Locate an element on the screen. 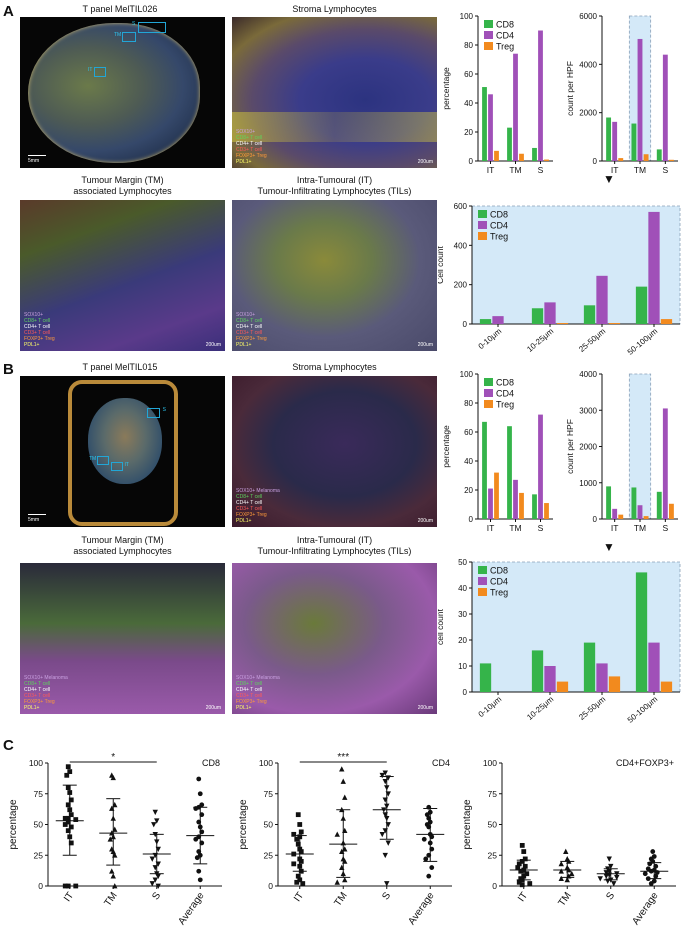 The image size is (685, 928). bar-cd4-10-25μm is located at coordinates (550, 679).